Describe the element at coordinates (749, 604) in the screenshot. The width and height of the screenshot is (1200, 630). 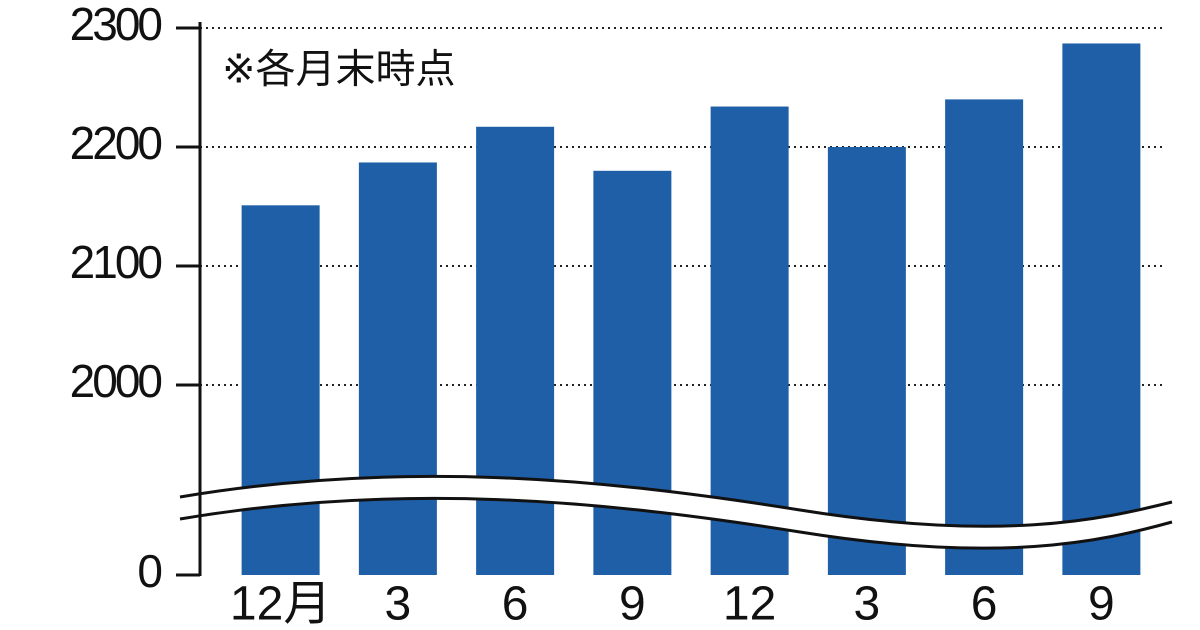
I see `x-tick-label: 12` at that location.